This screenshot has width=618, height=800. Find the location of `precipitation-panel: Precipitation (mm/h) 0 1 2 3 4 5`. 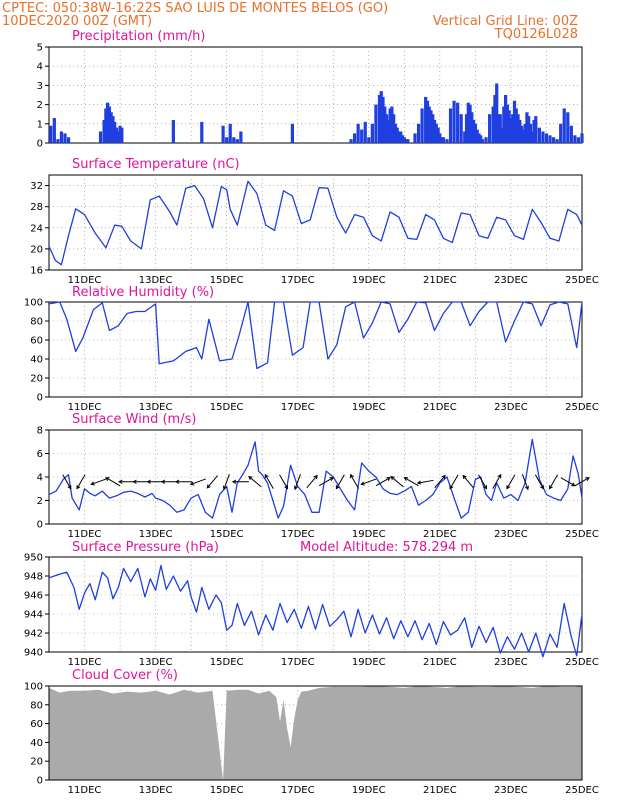

precipitation-panel: Precipitation (mm/h) 0 1 2 3 4 5 is located at coordinates (310, 89).